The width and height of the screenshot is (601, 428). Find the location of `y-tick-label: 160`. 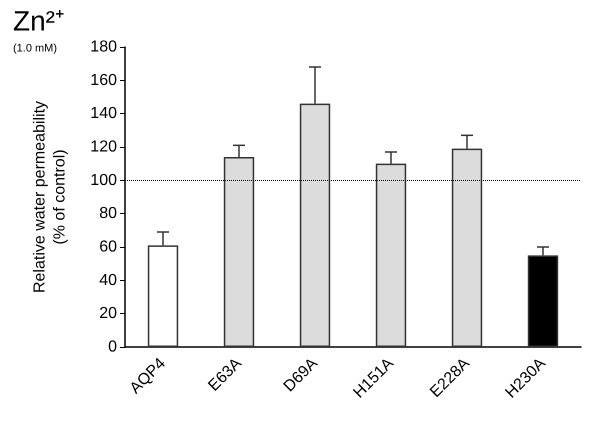

y-tick-label: 160 is located at coordinates (104, 80).